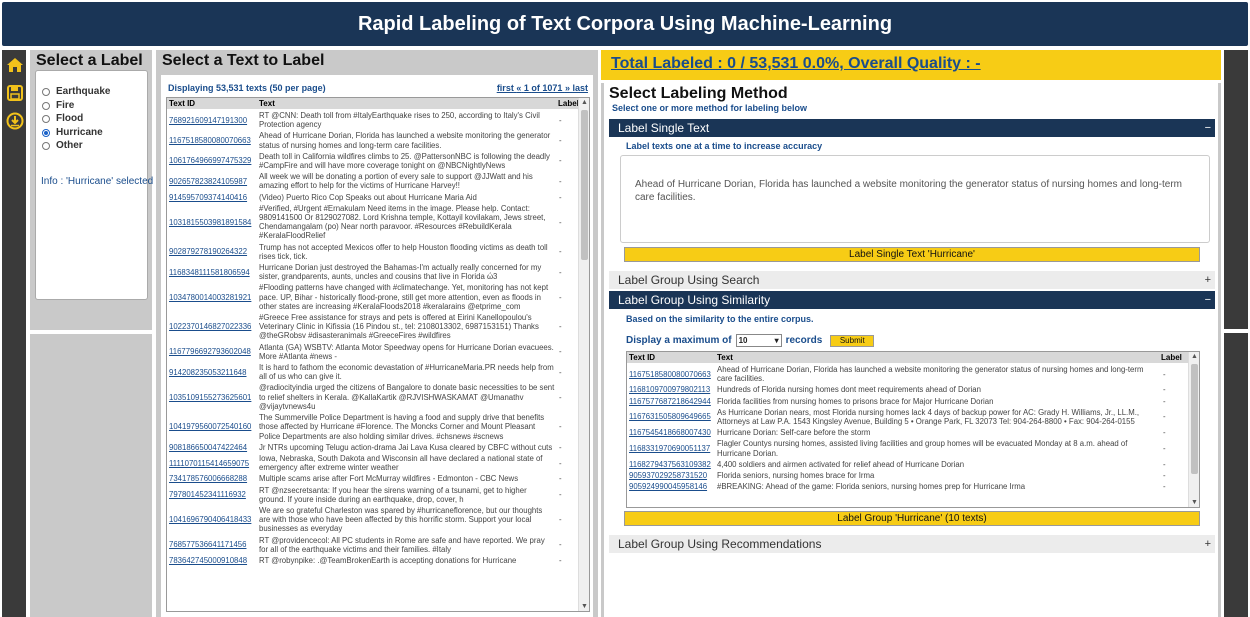 This screenshot has width=1250, height=617. What do you see at coordinates (62, 145) in the screenshot?
I see `label-option-other: Other` at bounding box center [62, 145].